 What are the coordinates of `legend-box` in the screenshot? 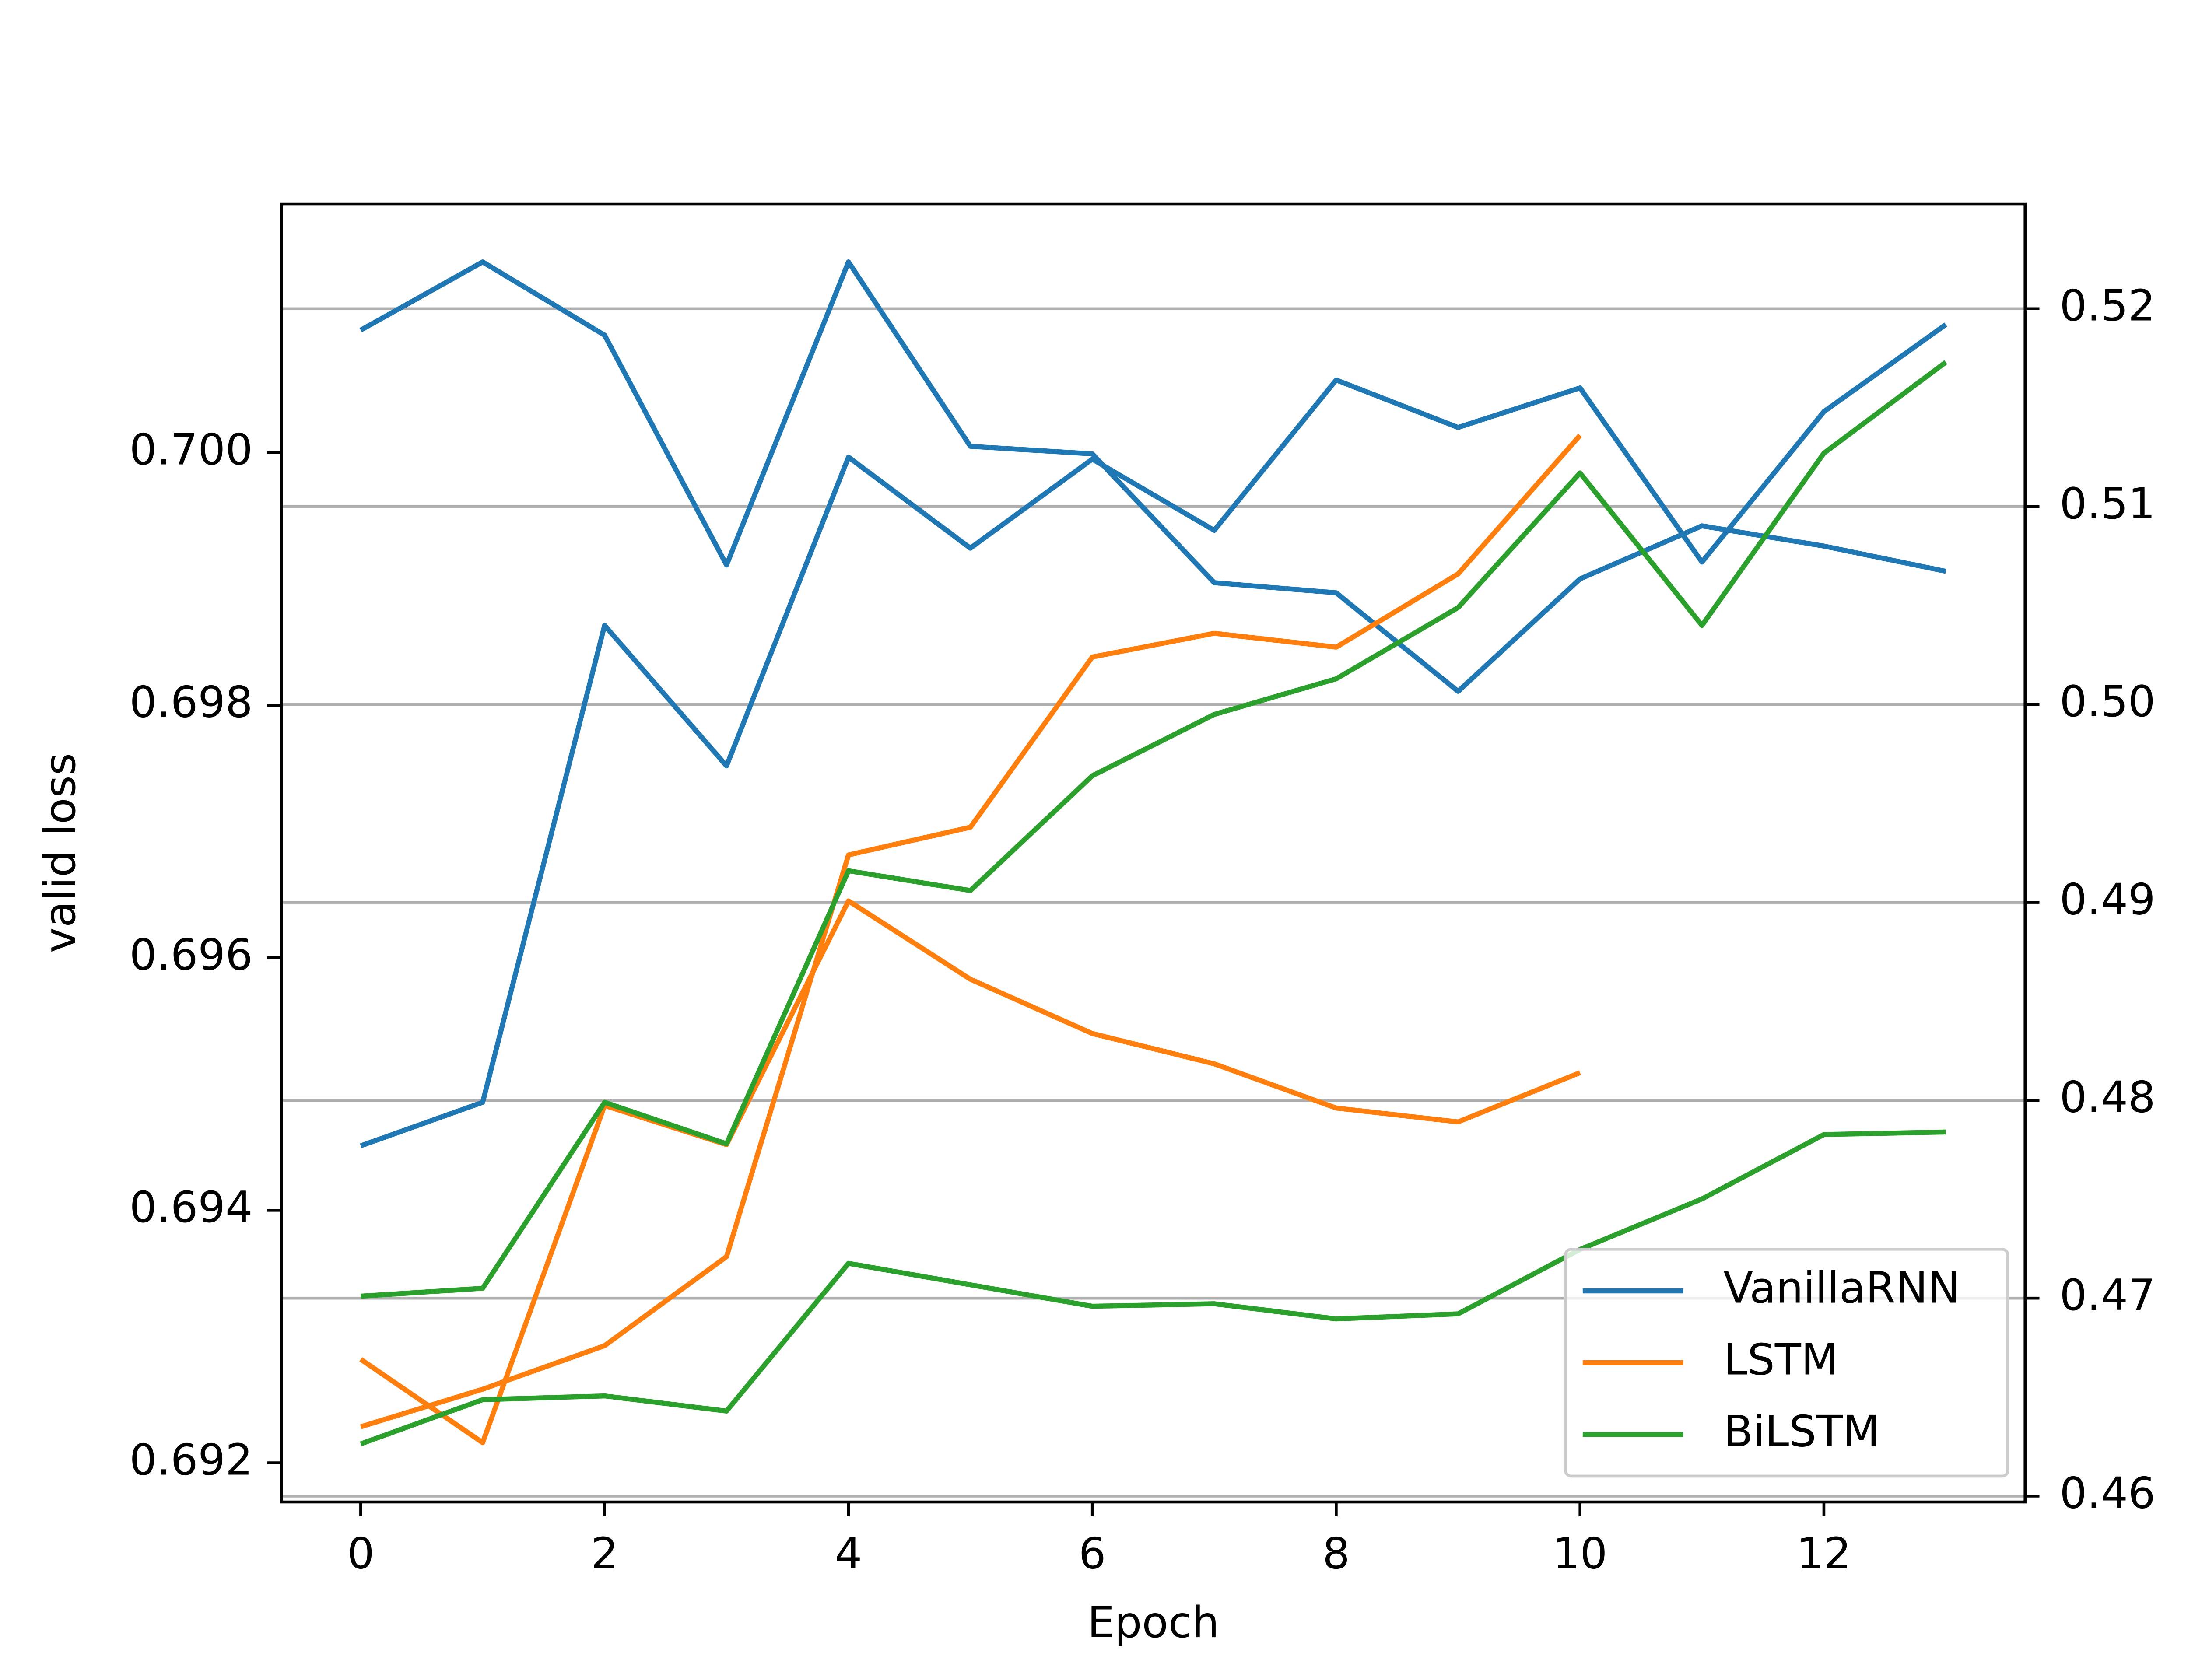 It's located at (1787, 1363).